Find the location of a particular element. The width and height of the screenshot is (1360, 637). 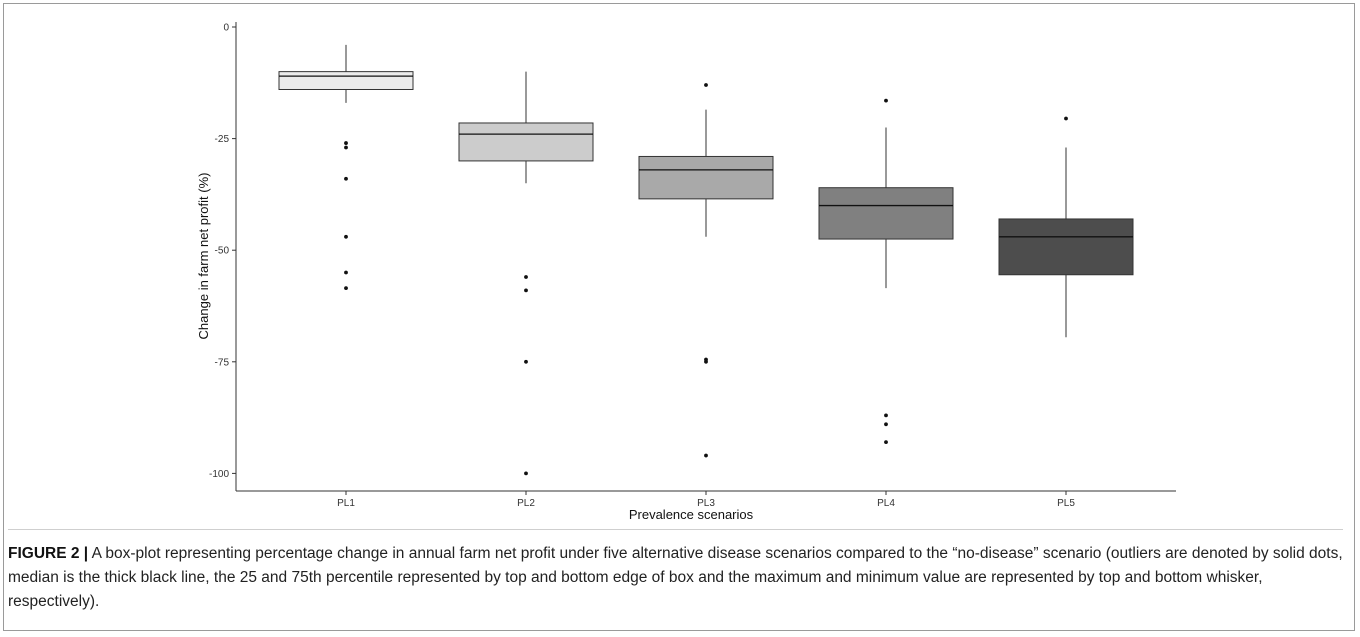

x-tick-label: PL2 is located at coordinates (526, 503).